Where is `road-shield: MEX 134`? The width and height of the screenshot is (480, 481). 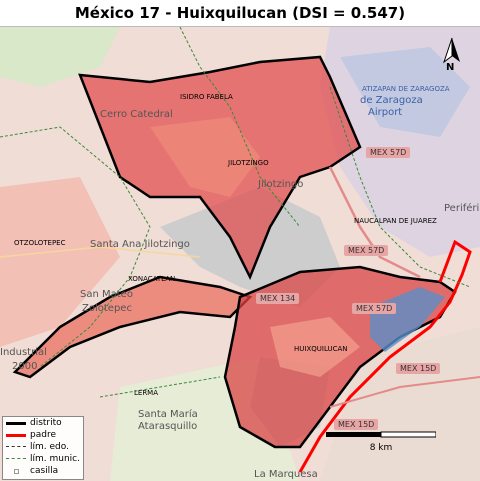 road-shield: MEX 134 is located at coordinates (278, 298).